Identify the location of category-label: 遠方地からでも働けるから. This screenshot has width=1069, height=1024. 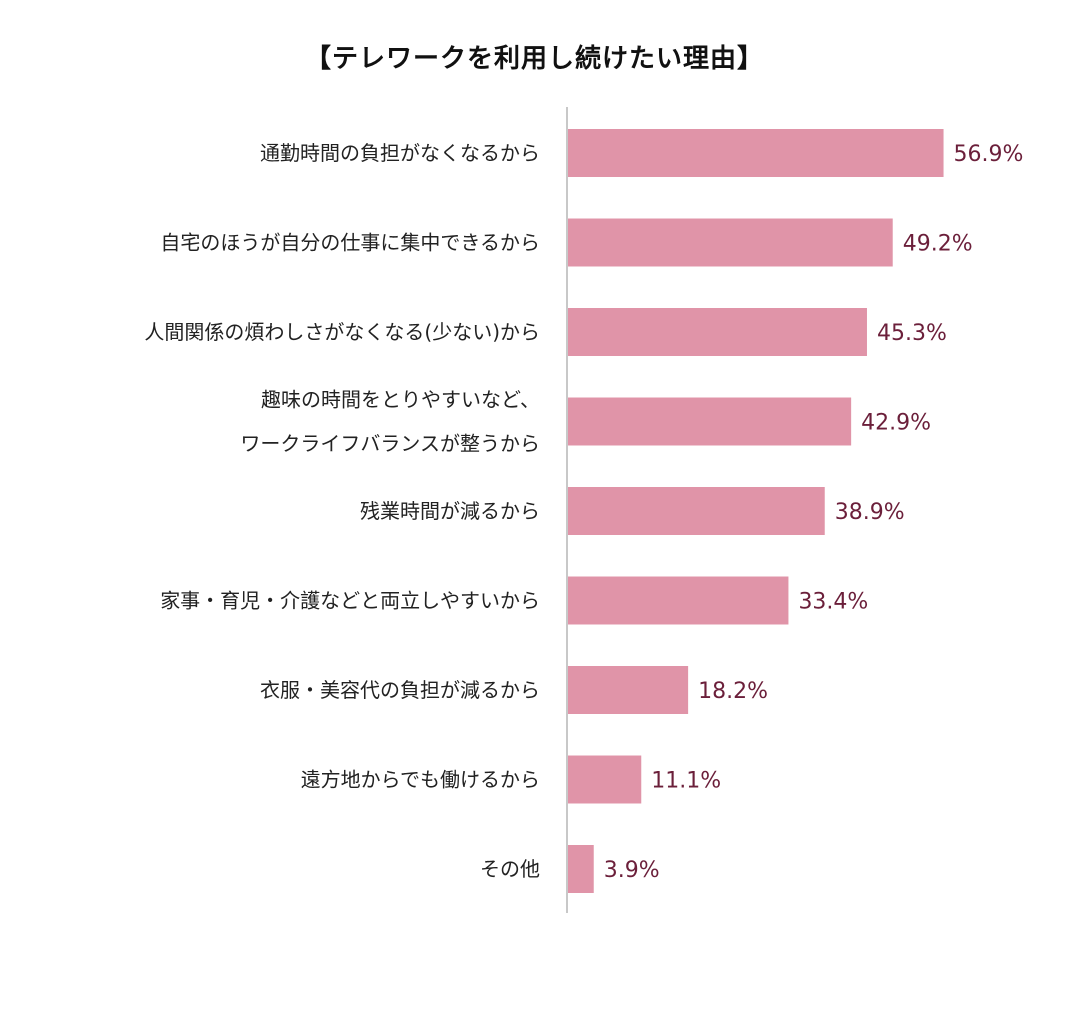
(420, 780).